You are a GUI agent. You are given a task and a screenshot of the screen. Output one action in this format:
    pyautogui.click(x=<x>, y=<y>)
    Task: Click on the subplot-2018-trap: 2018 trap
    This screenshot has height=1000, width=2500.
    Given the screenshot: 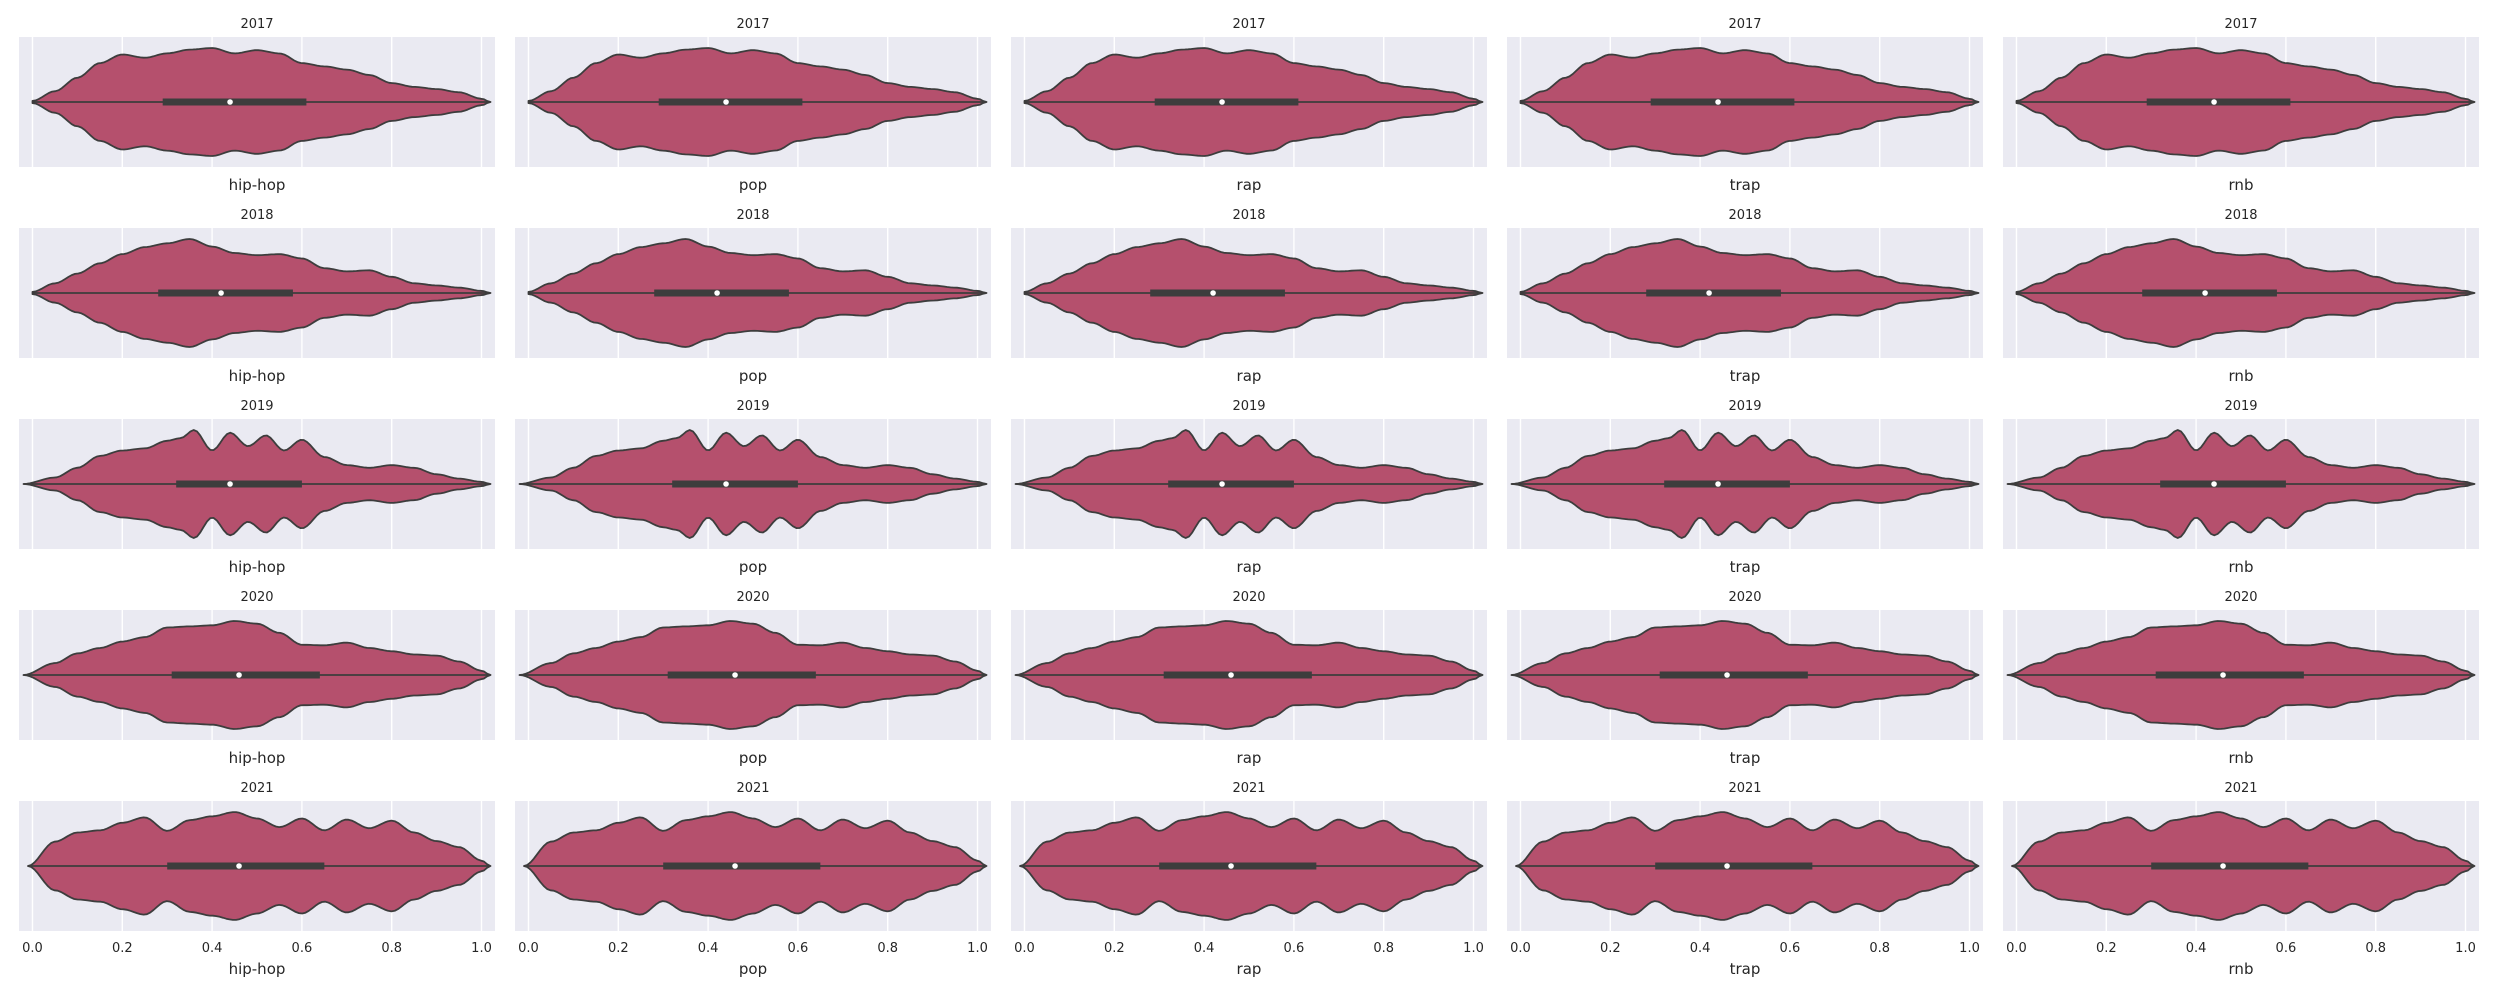 What is the action you would take?
    pyautogui.click(x=1745, y=296)
    